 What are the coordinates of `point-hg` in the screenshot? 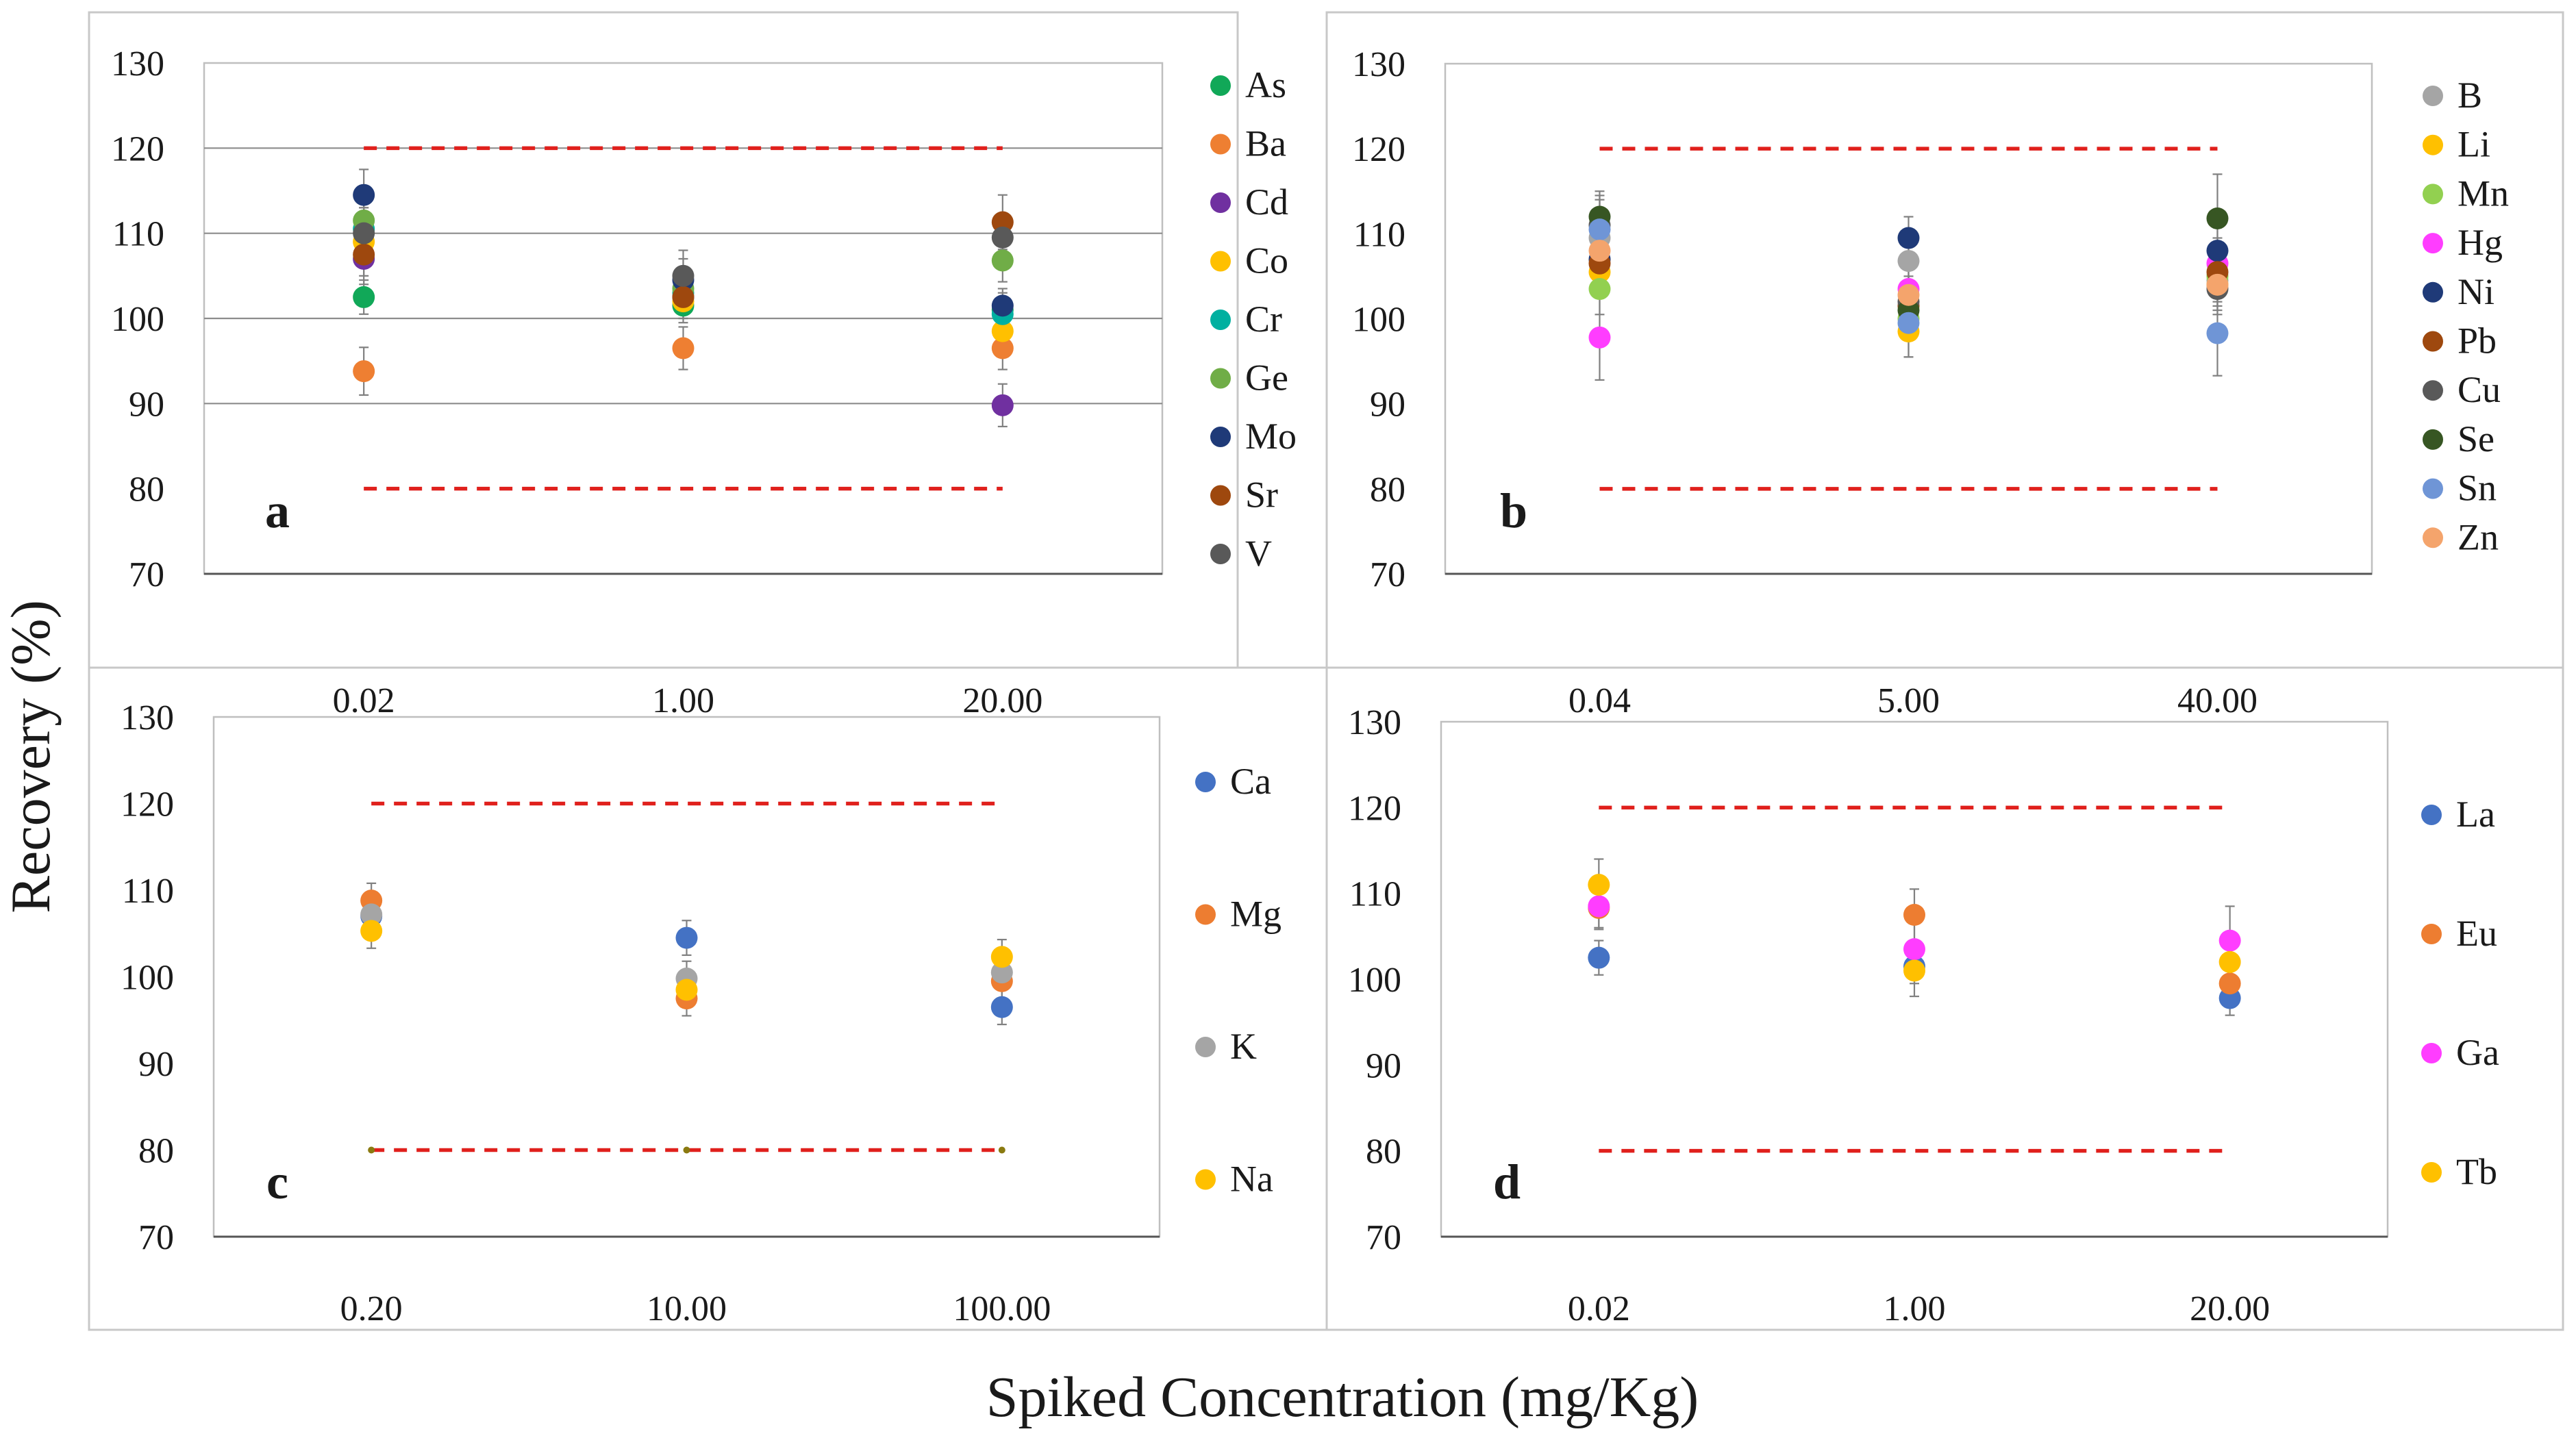 It's located at (1599, 337).